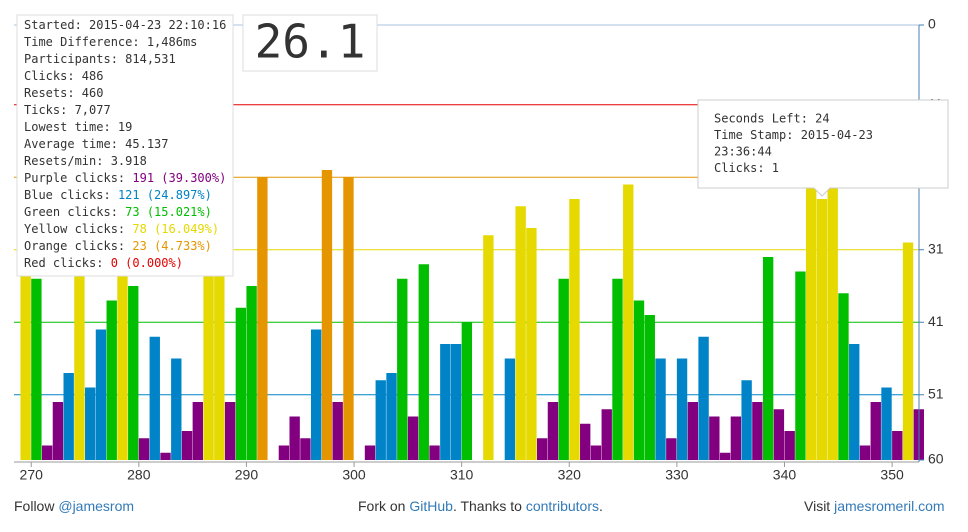 The image size is (968, 532). What do you see at coordinates (932, 24) in the screenshot?
I see `y-tick-label: 0` at bounding box center [932, 24].